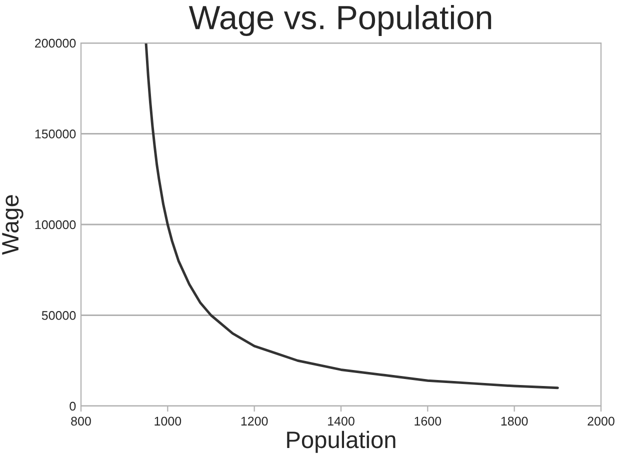 The height and width of the screenshot is (459, 618). What do you see at coordinates (55, 43) in the screenshot?
I see `y-tick-label: 200000` at bounding box center [55, 43].